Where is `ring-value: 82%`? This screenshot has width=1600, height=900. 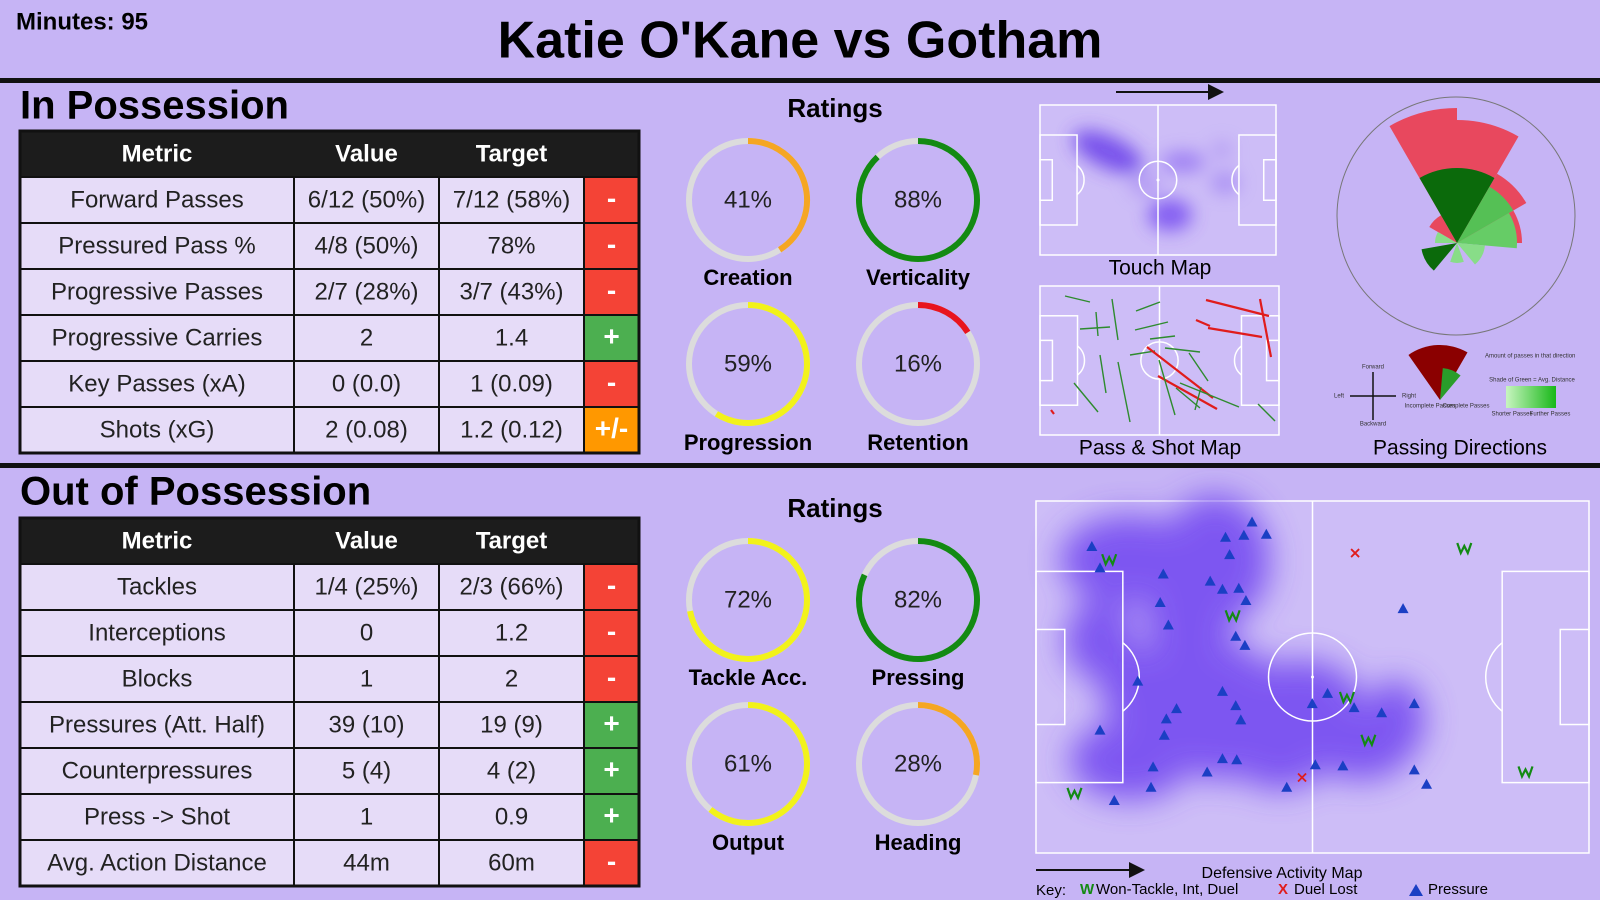 ring-value: 82% is located at coordinates (918, 599).